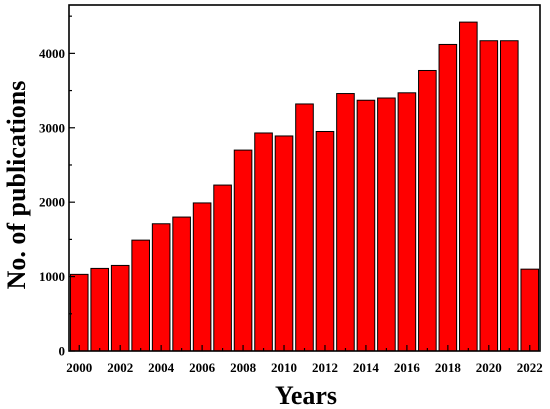  I want to click on bar-2012, so click(325, 241).